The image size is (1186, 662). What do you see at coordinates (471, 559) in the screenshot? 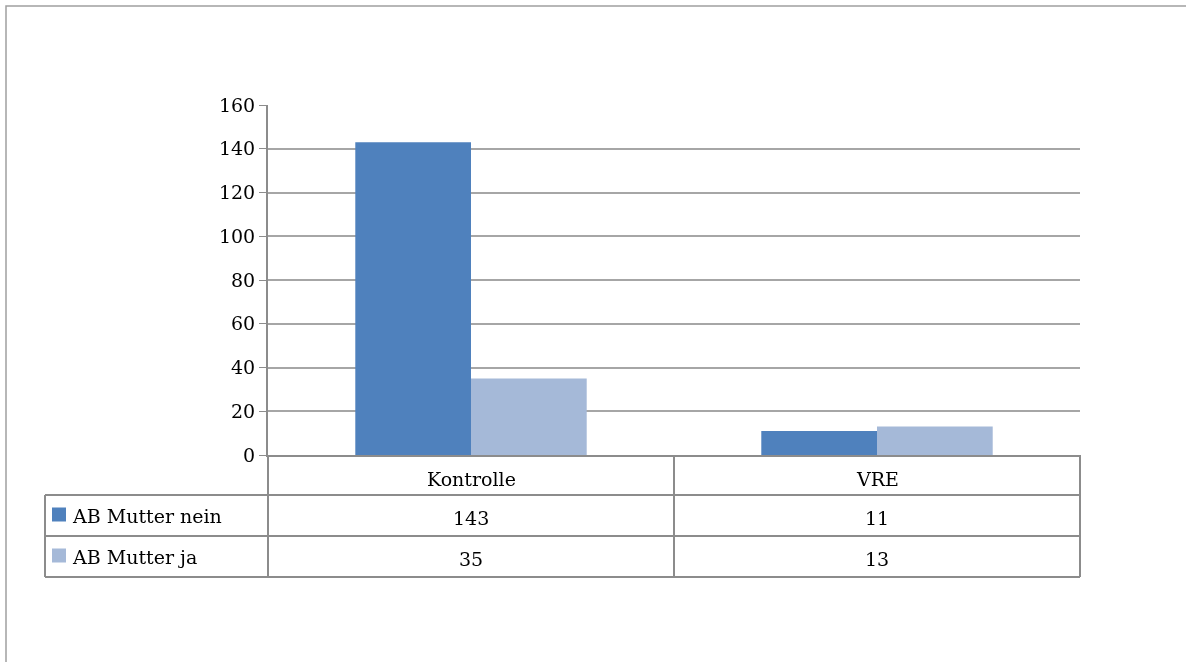
I see `data-label: 35` at bounding box center [471, 559].